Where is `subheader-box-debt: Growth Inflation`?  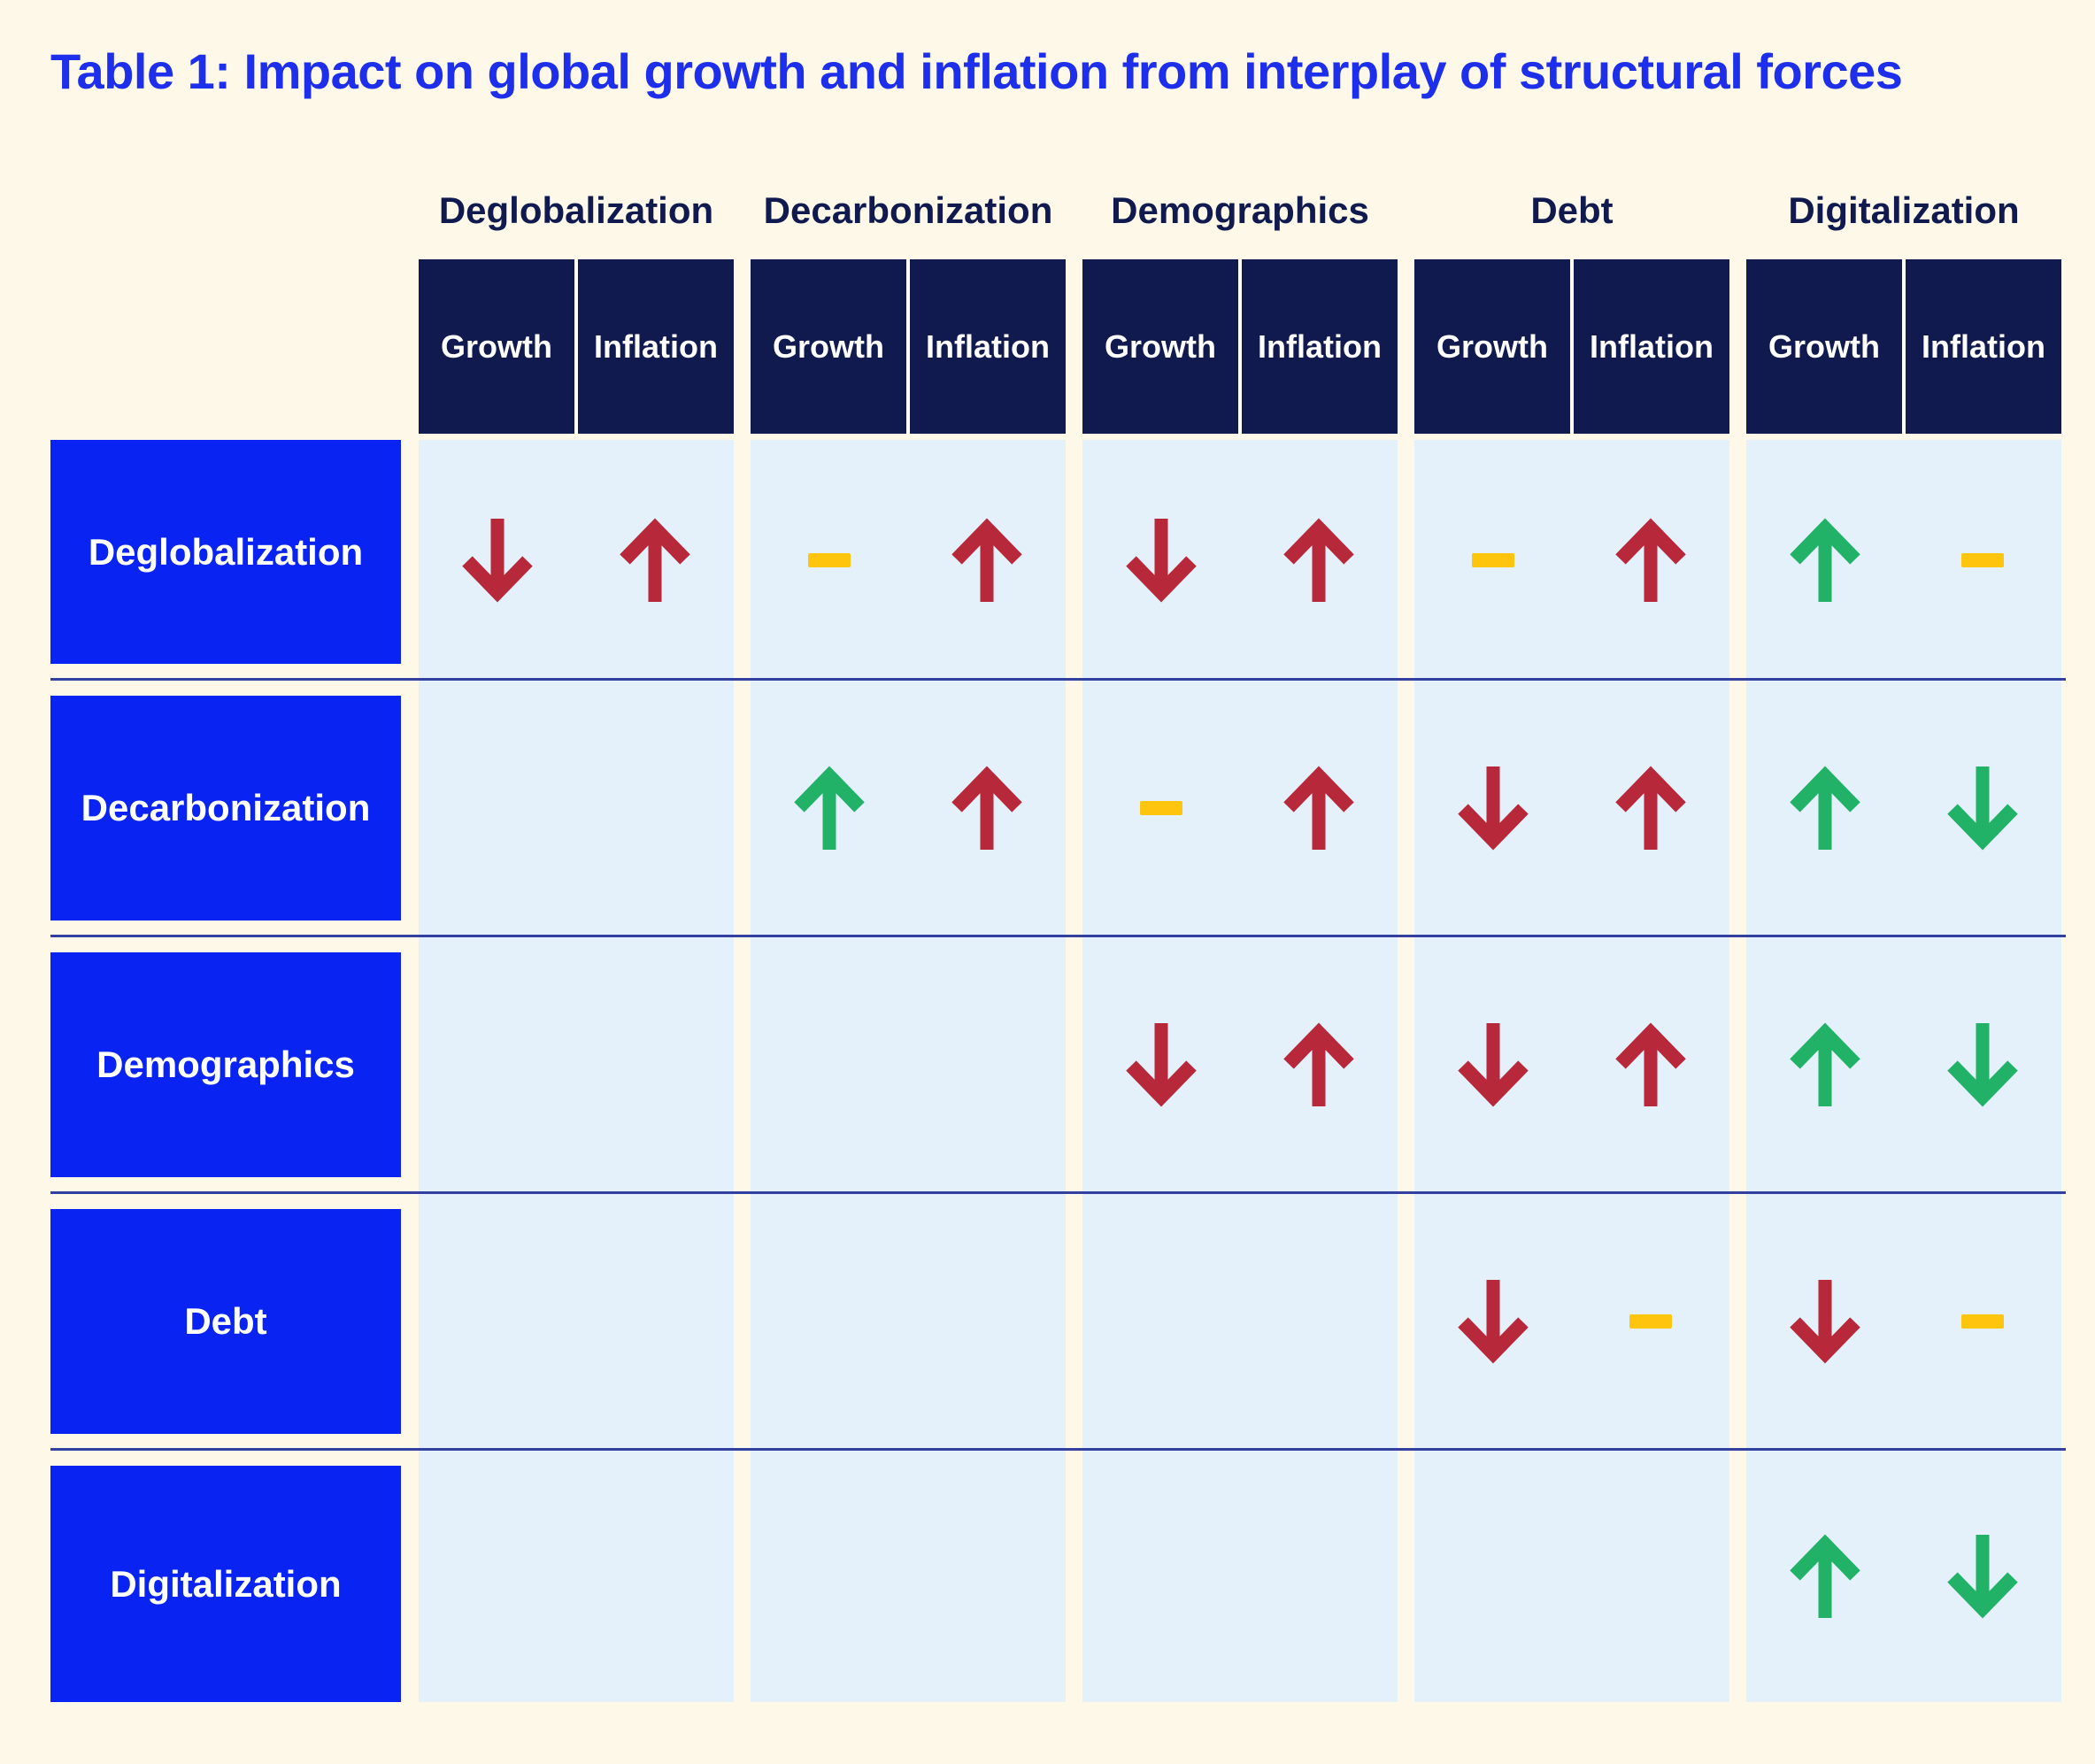 subheader-box-debt: Growth Inflation is located at coordinates (1571, 347).